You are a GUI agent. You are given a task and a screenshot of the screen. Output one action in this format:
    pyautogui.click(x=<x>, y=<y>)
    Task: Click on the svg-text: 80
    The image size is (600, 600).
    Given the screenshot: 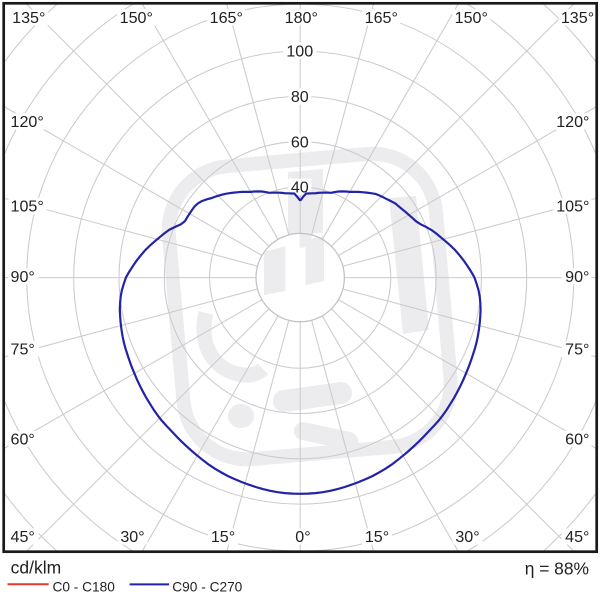 What is the action you would take?
    pyautogui.click(x=300, y=97)
    